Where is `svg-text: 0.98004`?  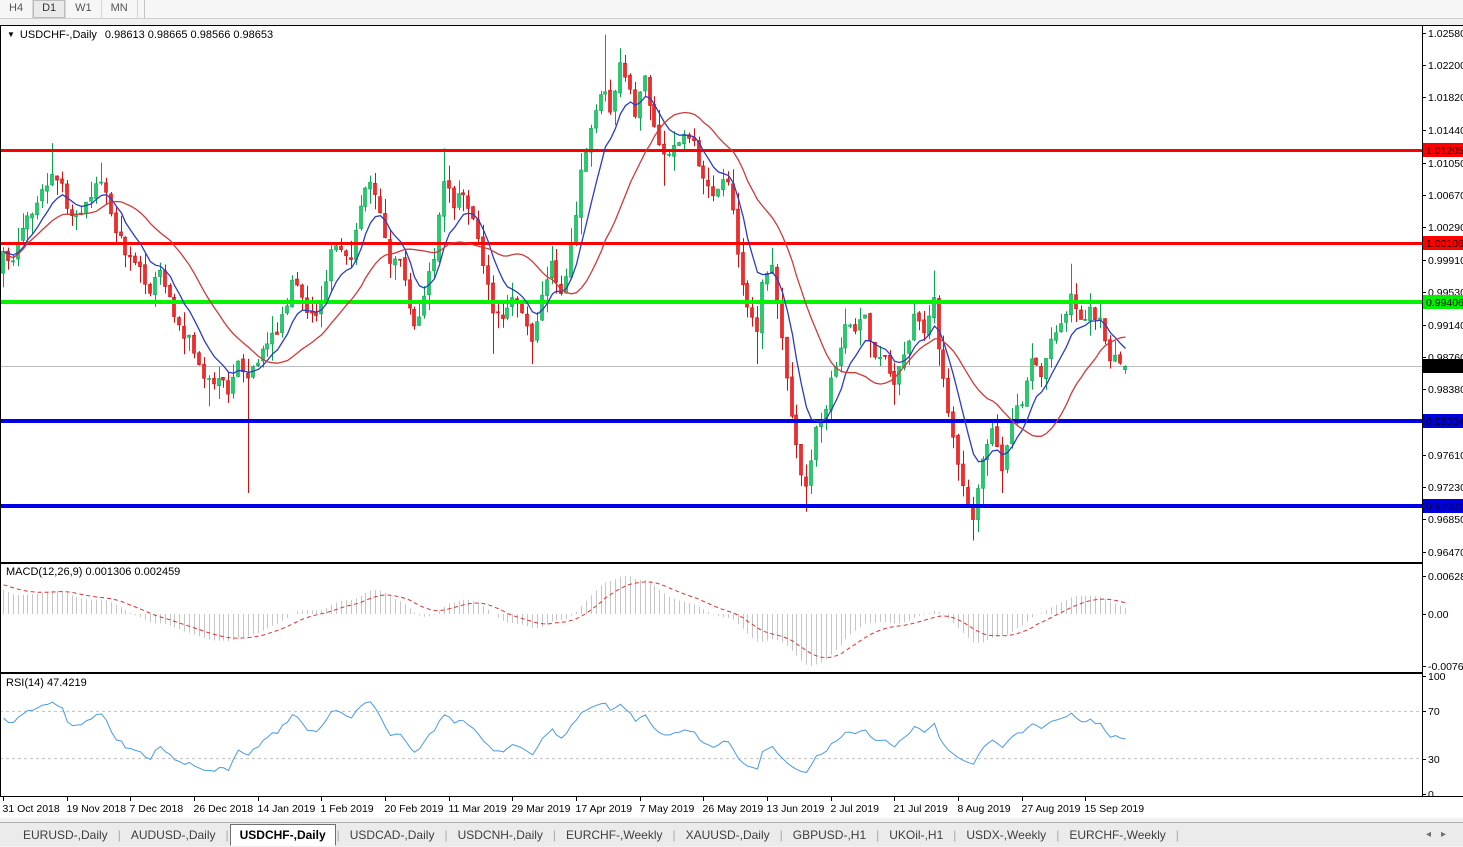
svg-text: 0.98004 is located at coordinates (1444, 422).